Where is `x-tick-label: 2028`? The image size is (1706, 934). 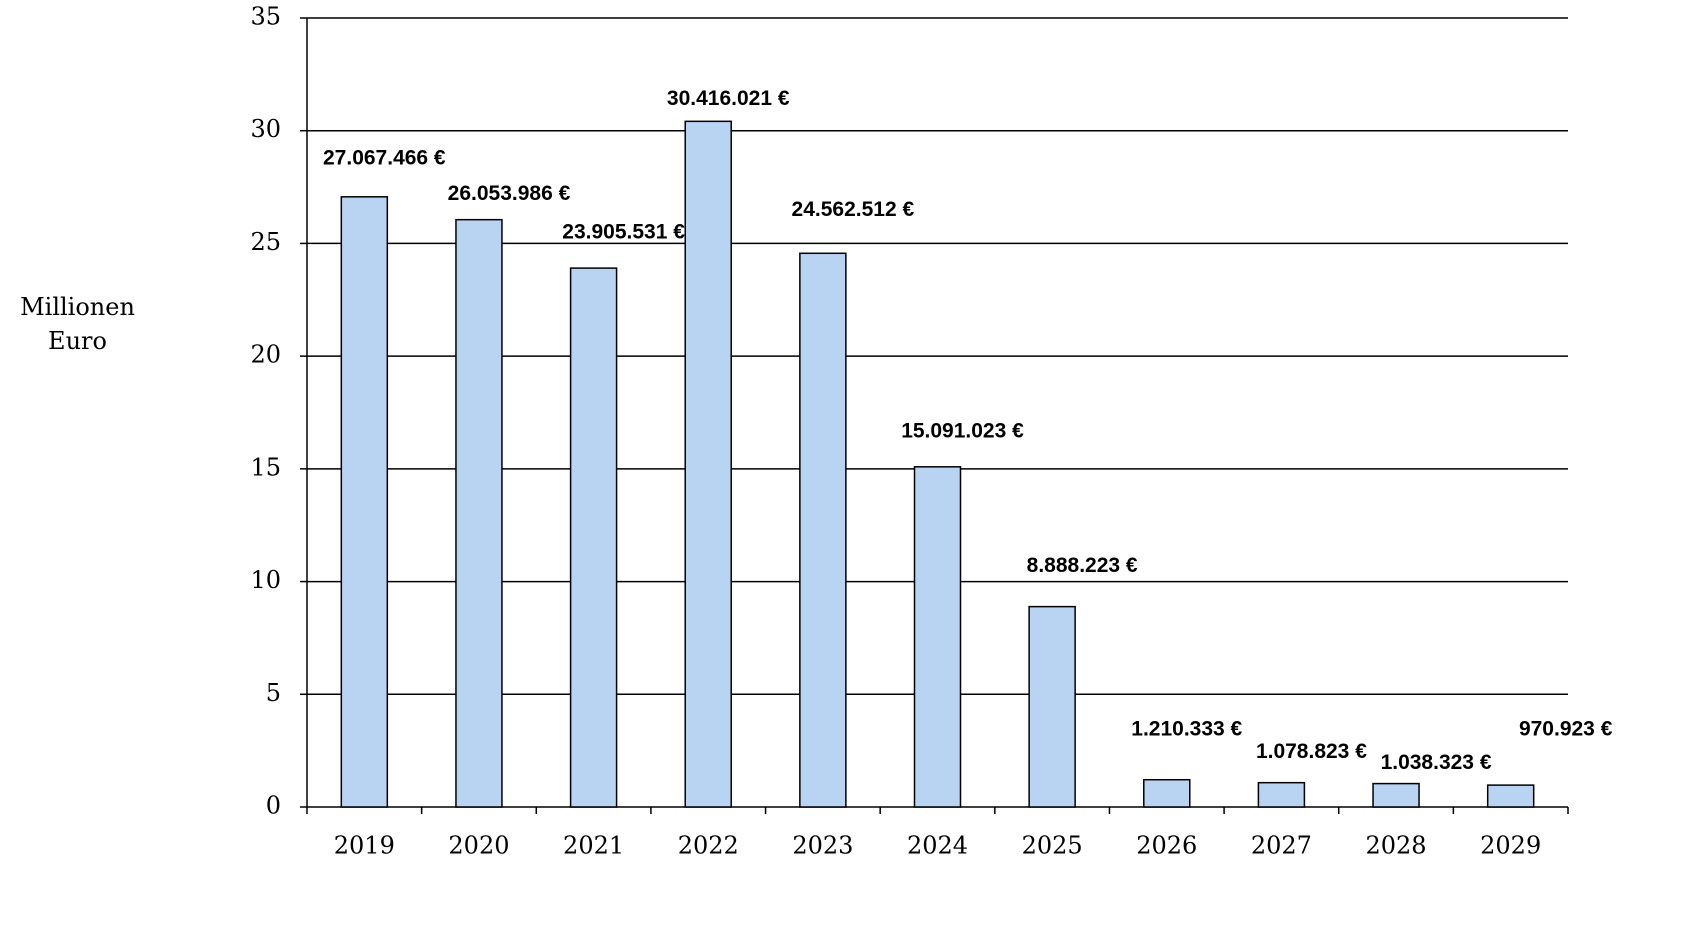
x-tick-label: 2028 is located at coordinates (1396, 846).